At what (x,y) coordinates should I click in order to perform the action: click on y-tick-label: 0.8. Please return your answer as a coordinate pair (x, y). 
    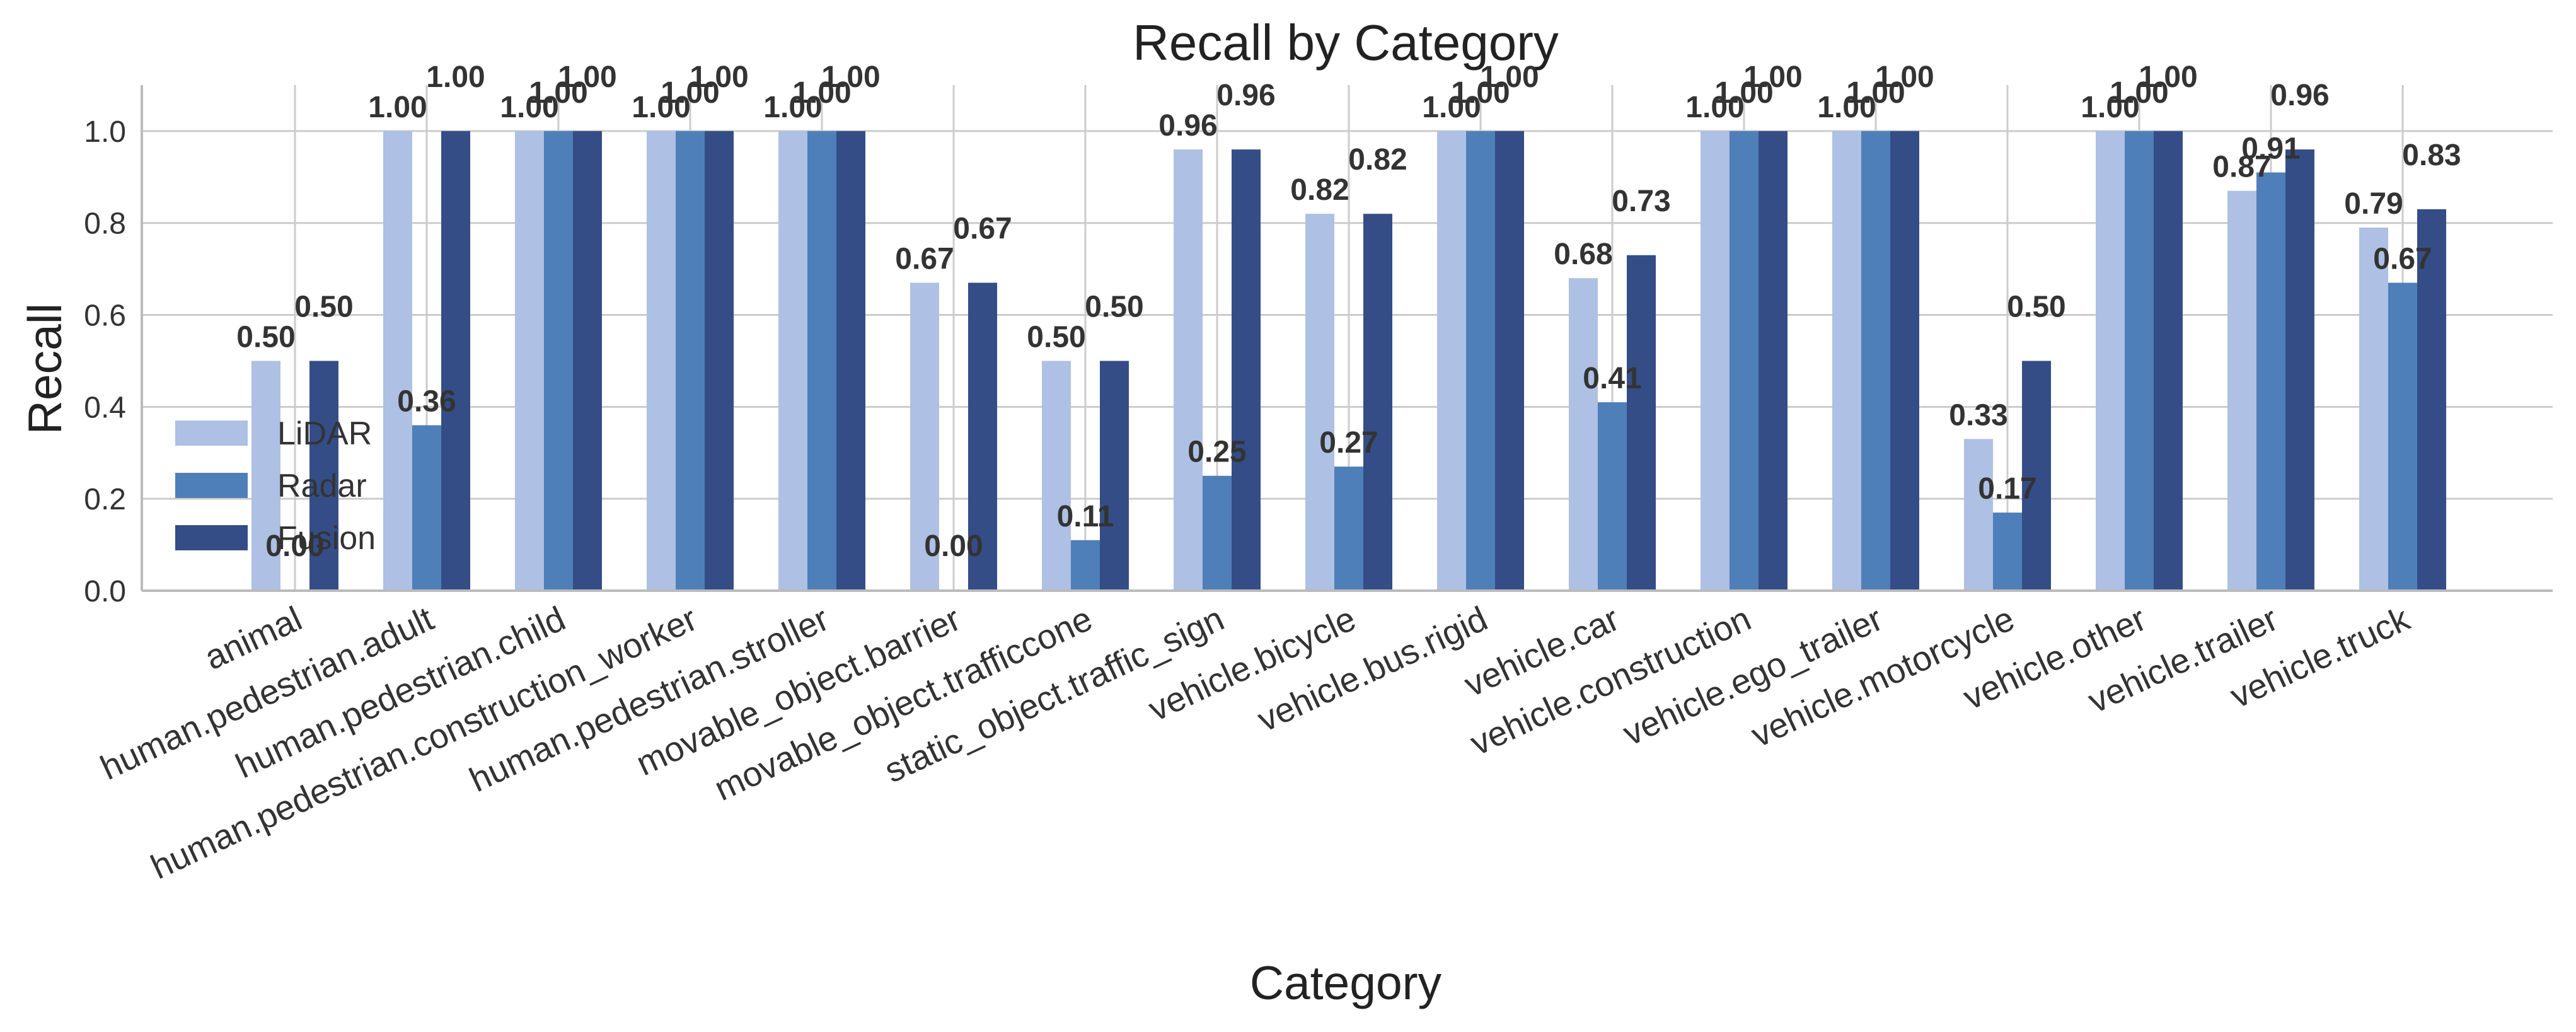
    Looking at the image, I should click on (105, 224).